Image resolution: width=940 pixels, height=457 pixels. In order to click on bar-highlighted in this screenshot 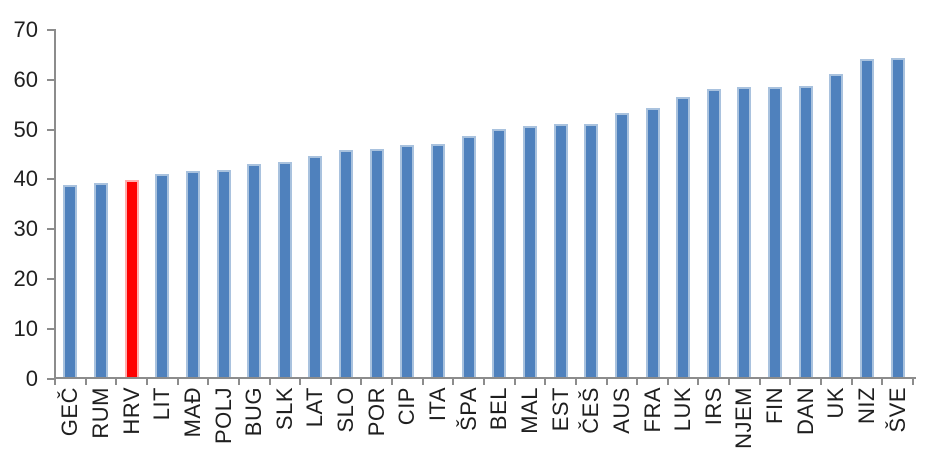, I will do `click(131, 279)`.